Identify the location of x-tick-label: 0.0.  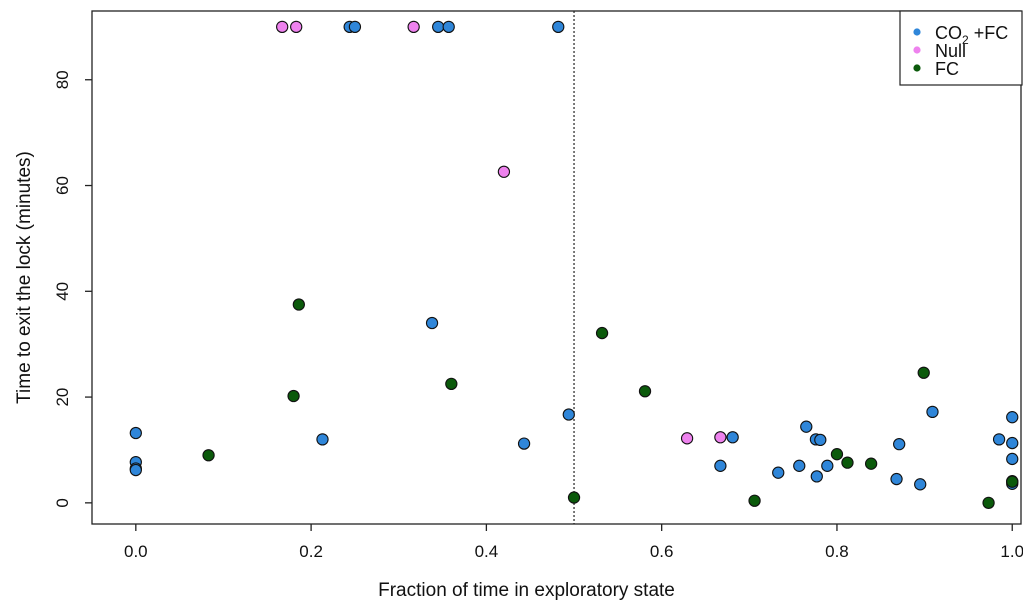
(136, 551).